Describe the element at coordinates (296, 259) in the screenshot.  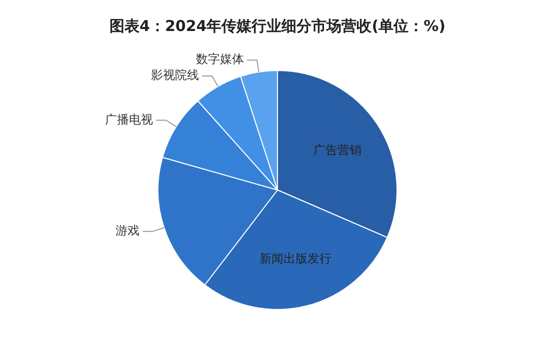
I see `slice-label: 新闻出版发行` at that location.